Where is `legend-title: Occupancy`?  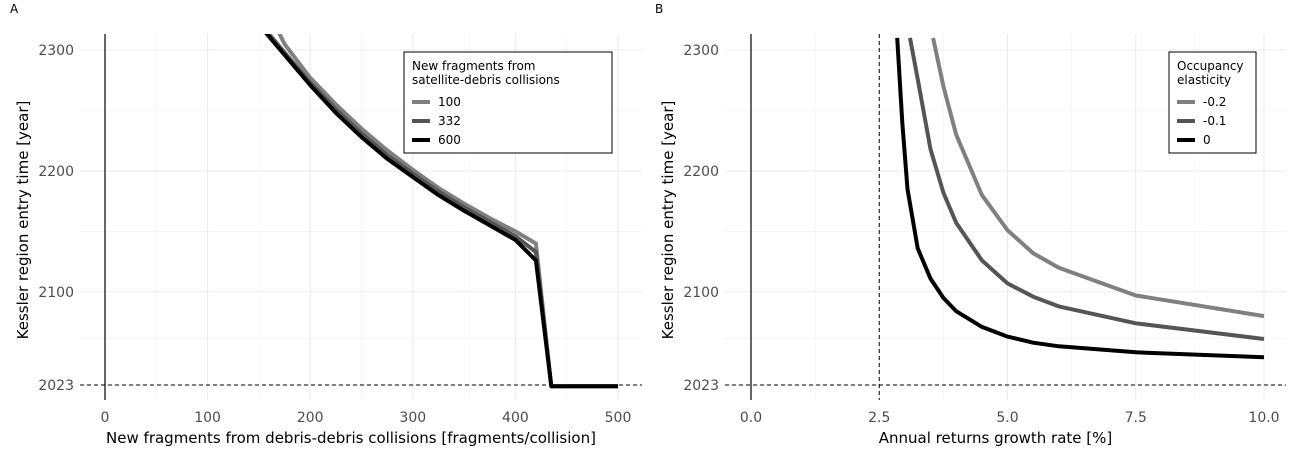 legend-title: Occupancy is located at coordinates (1210, 66).